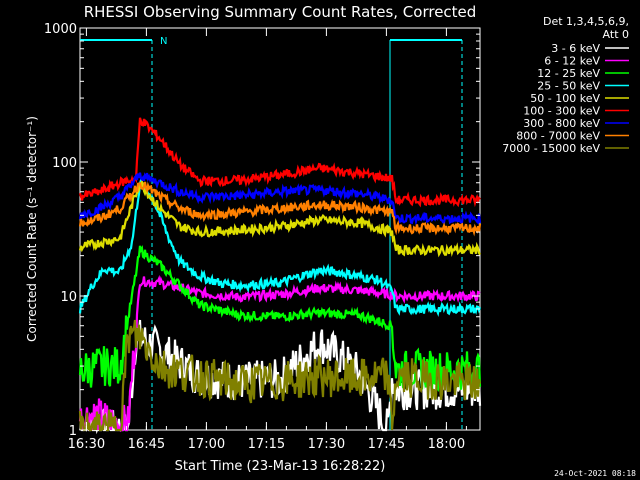 This screenshot has width=640, height=480. Describe the element at coordinates (561, 111) in the screenshot. I see `legend-label-5: 100 - 300 keV` at that location.